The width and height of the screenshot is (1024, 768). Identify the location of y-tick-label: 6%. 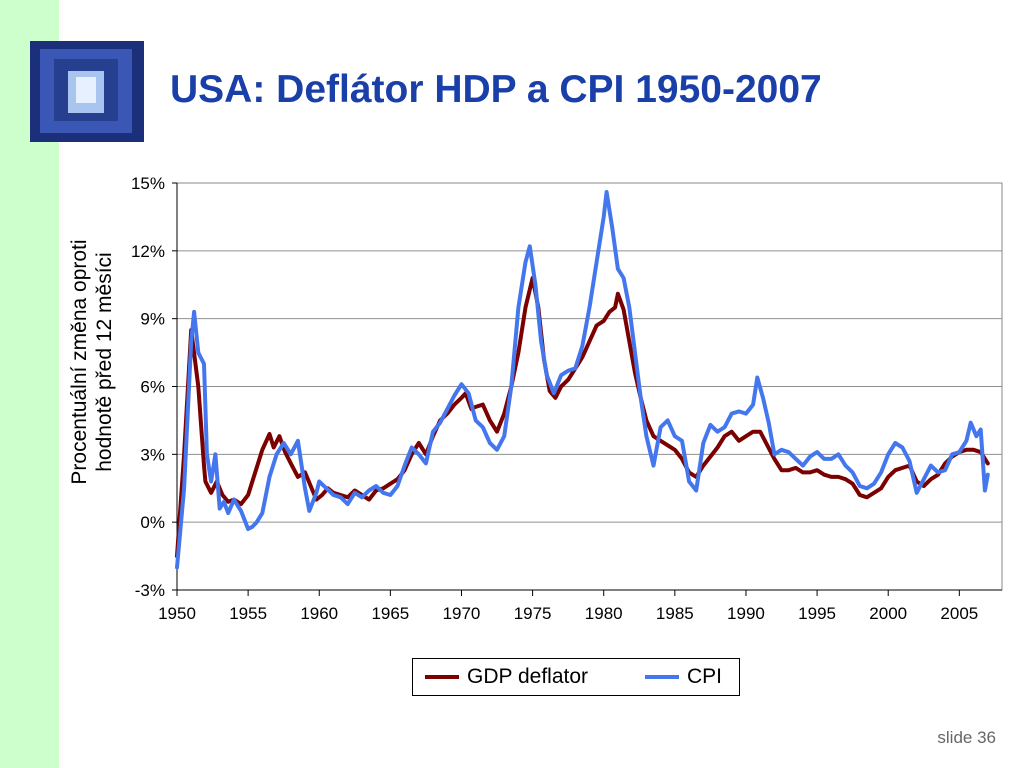
(152, 387).